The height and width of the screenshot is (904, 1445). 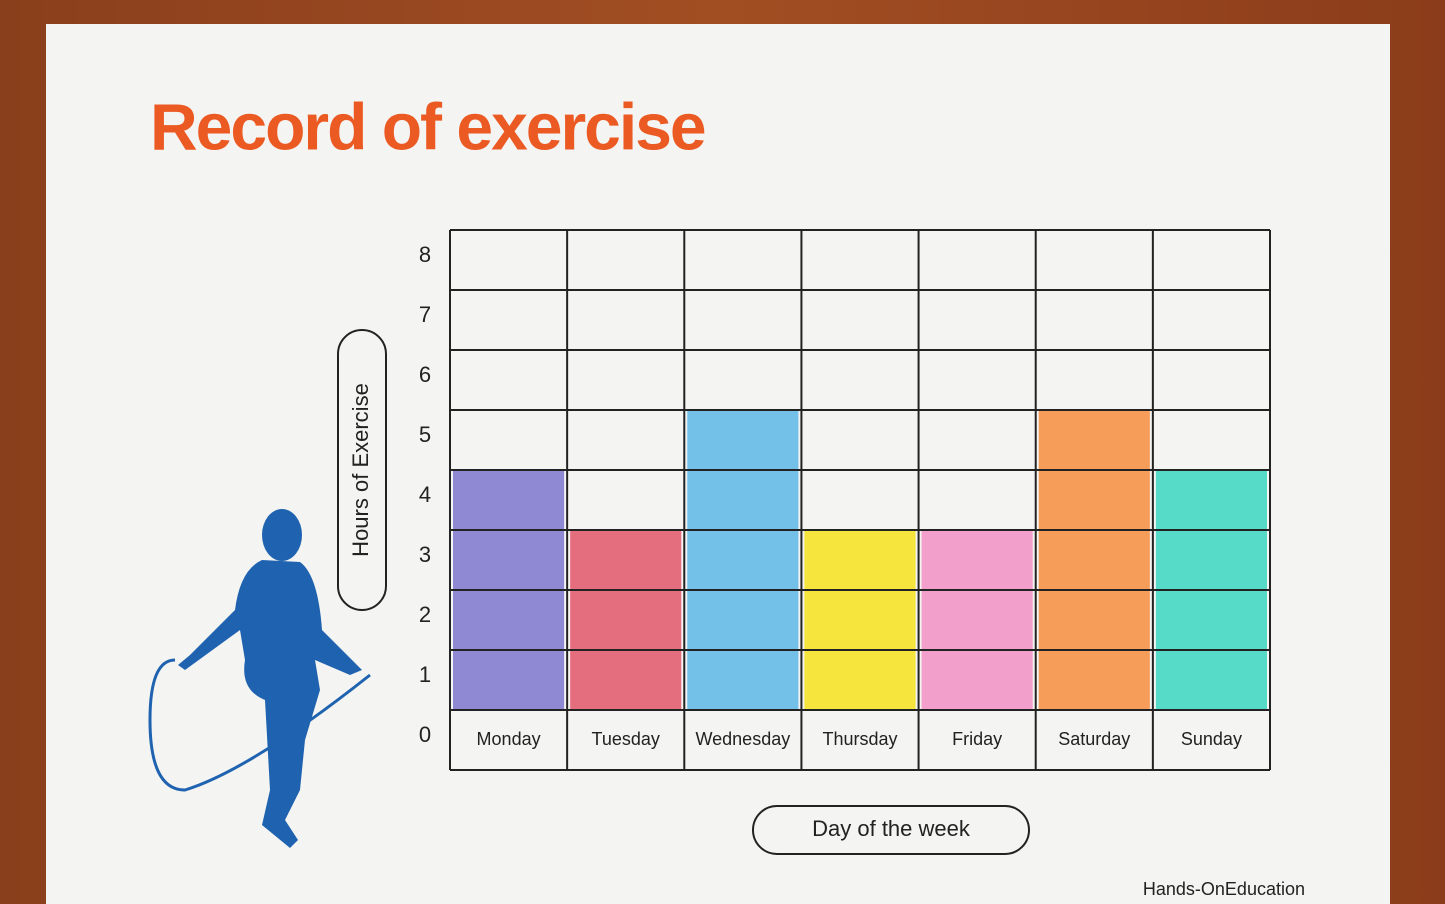 What do you see at coordinates (425, 674) in the screenshot?
I see `y-tick-label: 1` at bounding box center [425, 674].